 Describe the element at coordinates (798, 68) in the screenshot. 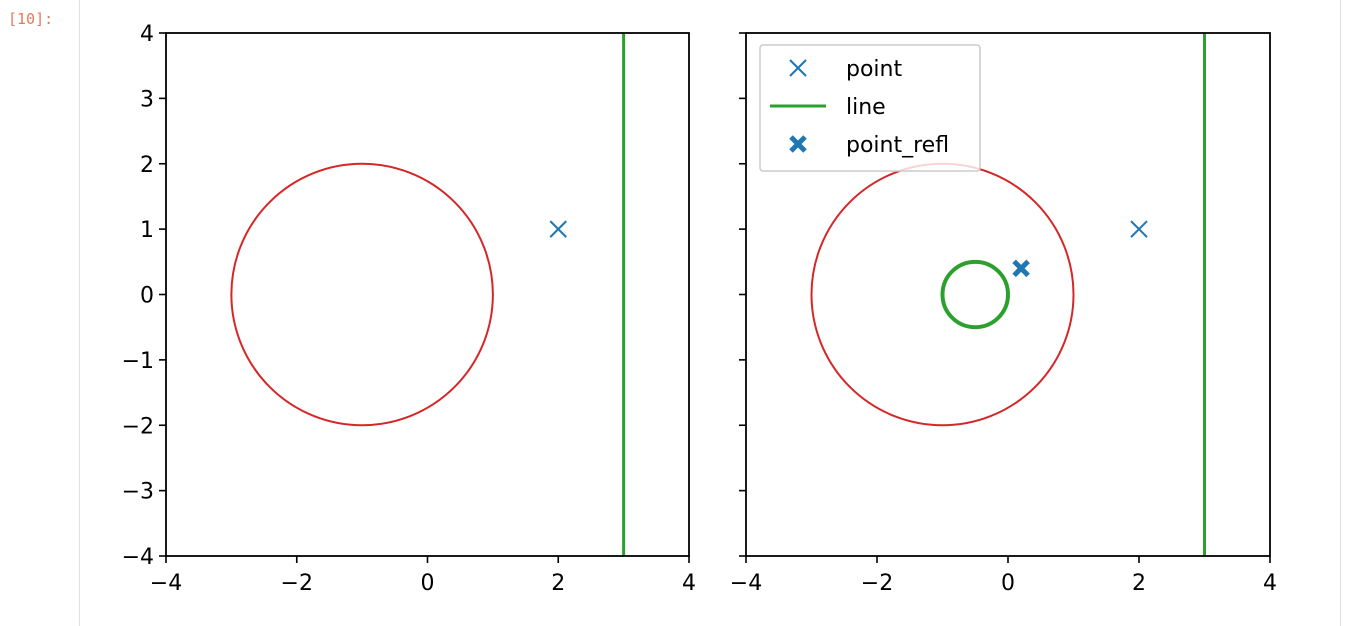

I see `legend-handle-point` at that location.